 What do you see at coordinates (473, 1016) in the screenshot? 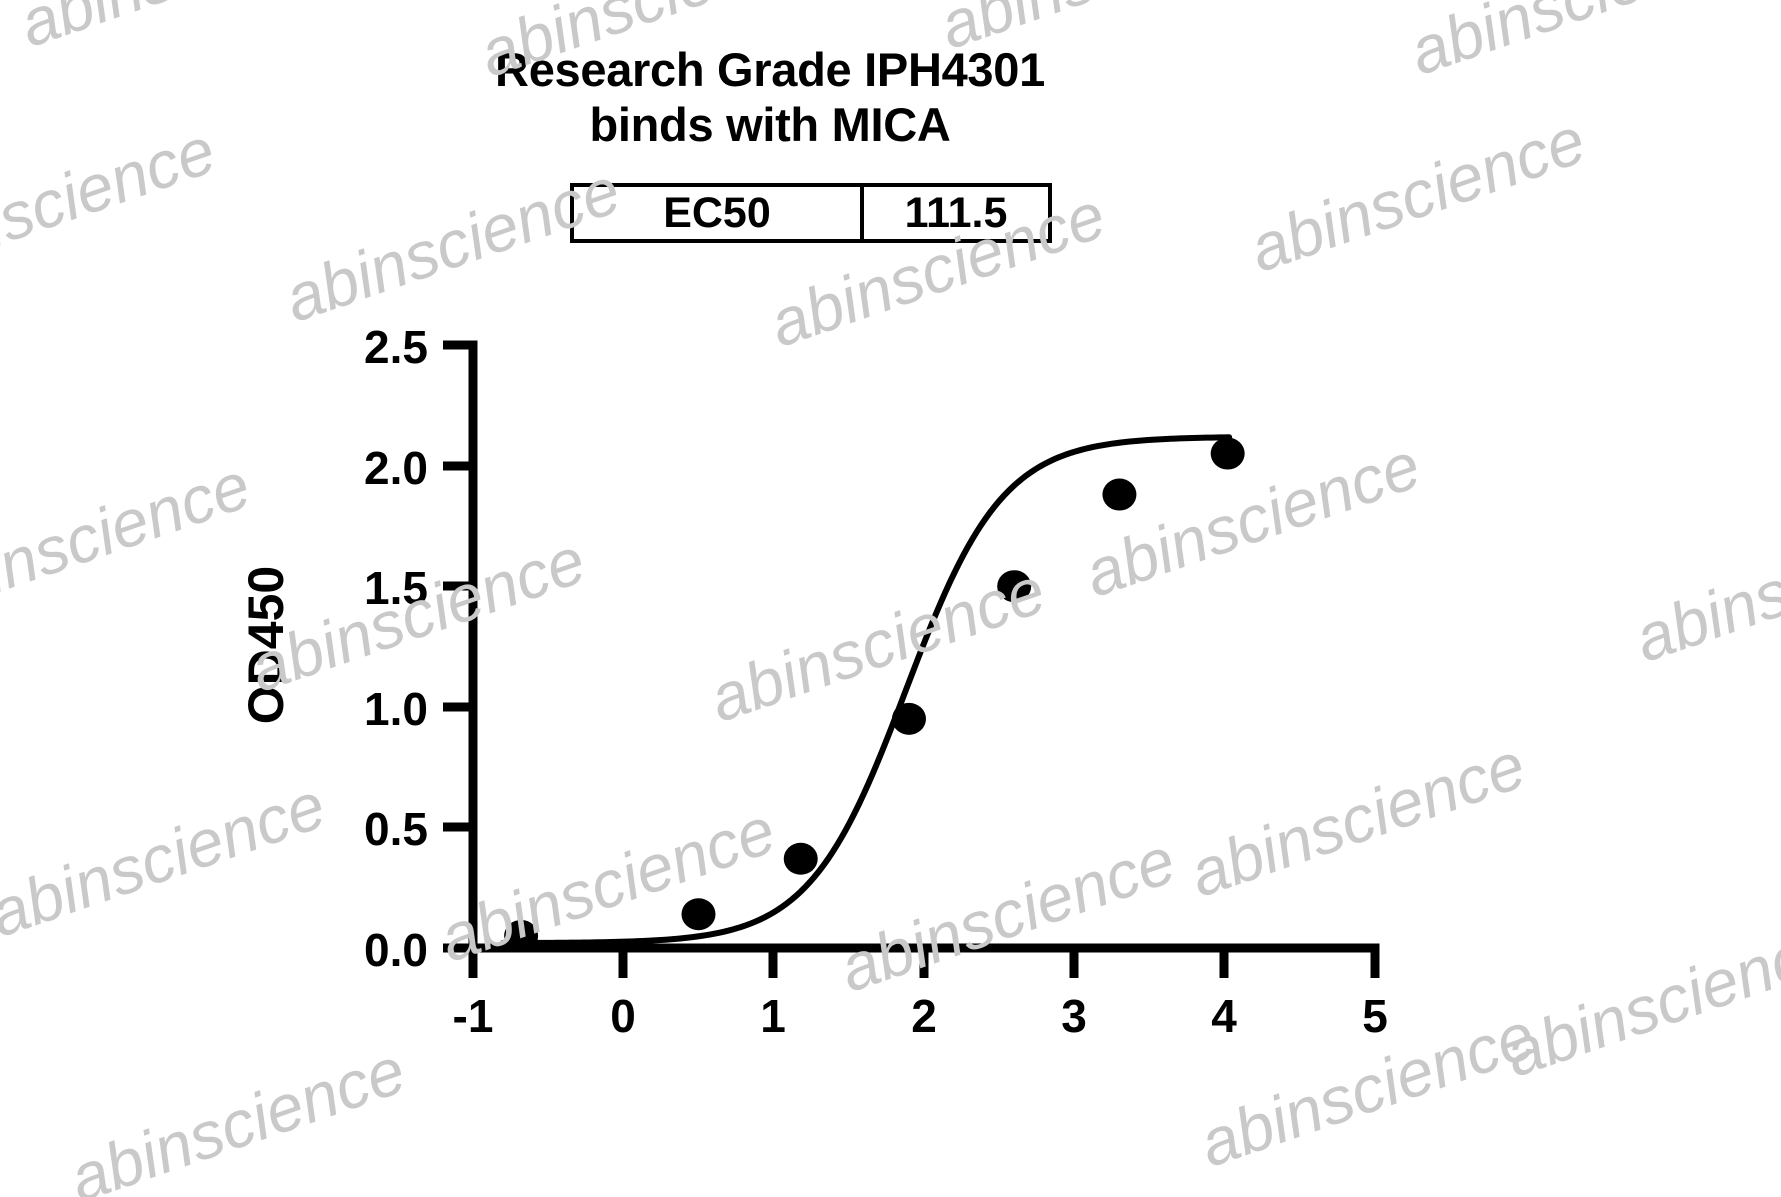
I see `x-tick-label-neg1: -1` at bounding box center [473, 1016].